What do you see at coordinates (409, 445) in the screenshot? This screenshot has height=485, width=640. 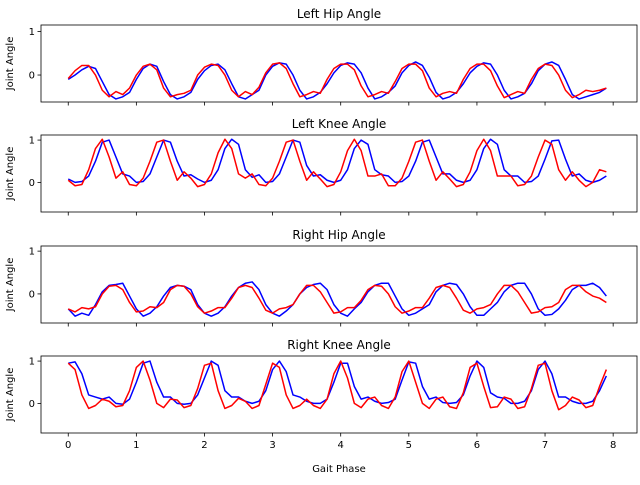 I see `x-tick-label: 5` at bounding box center [409, 445].